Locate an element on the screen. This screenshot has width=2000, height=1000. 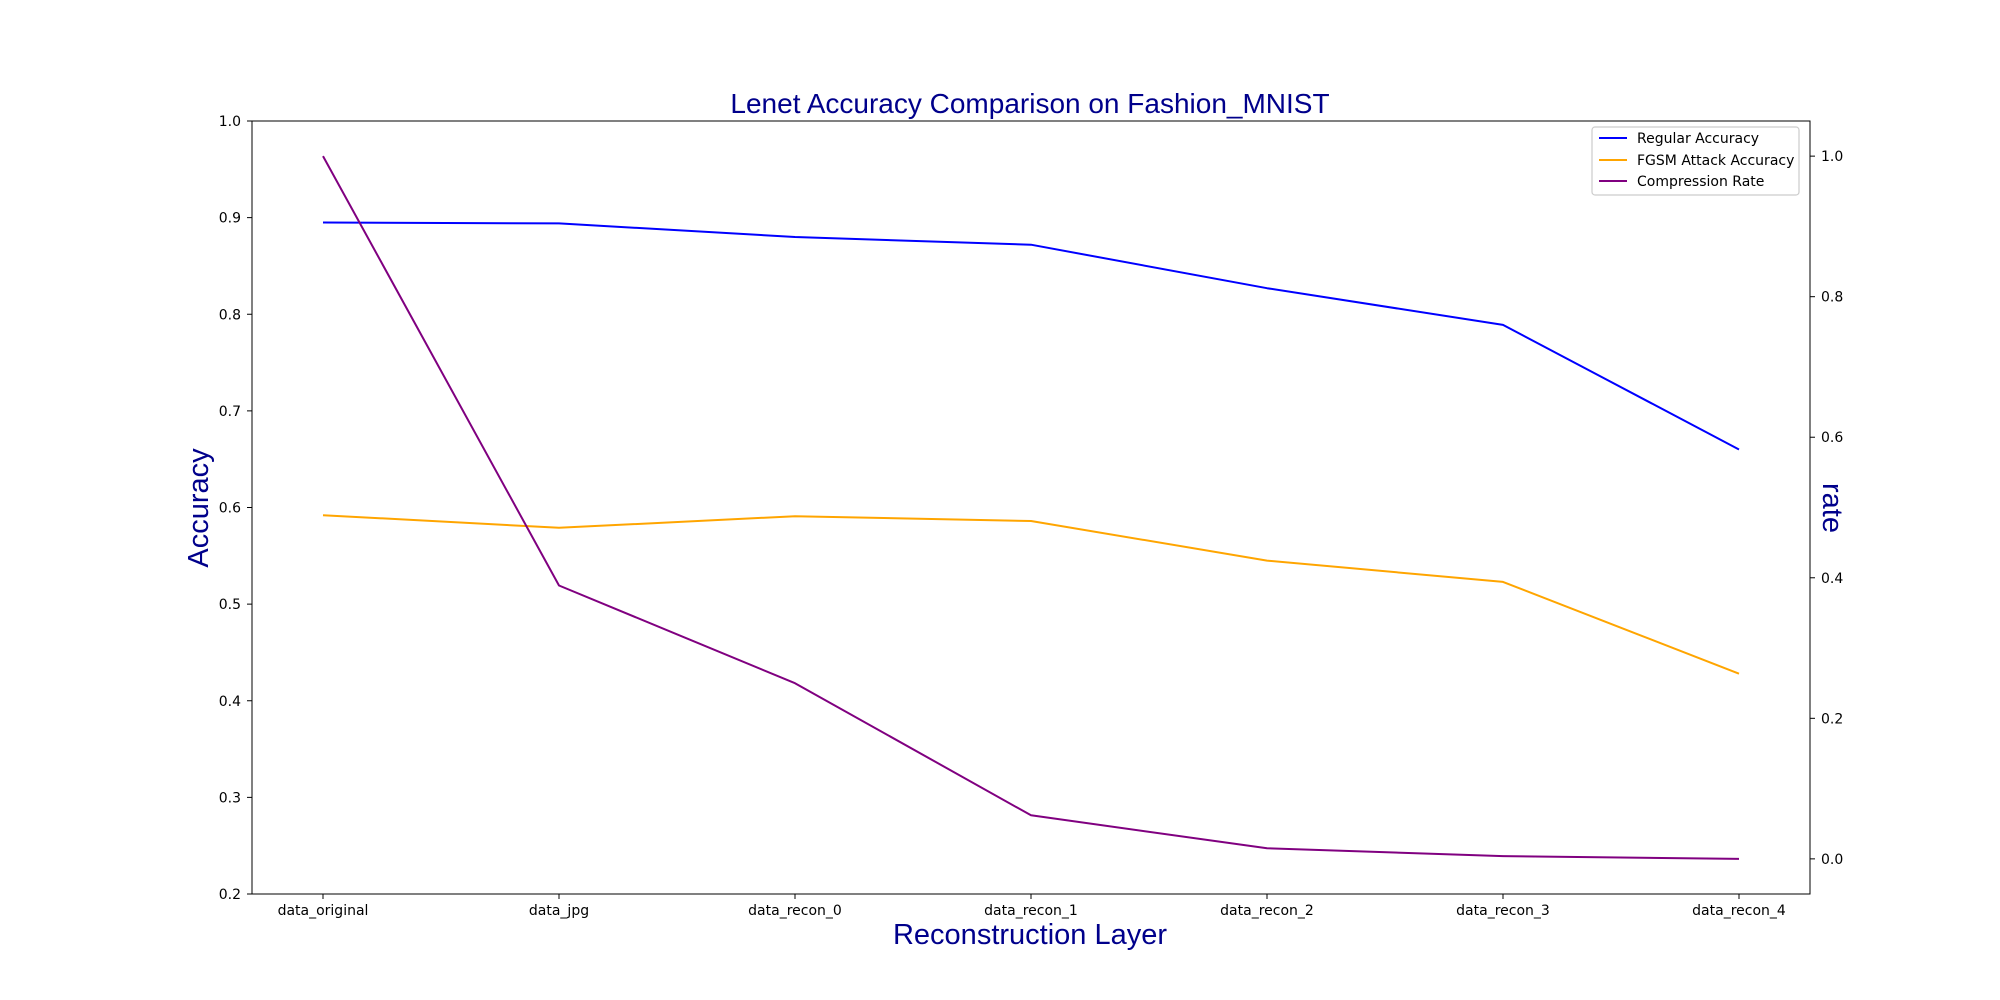
y-tick-label: 0.5 is located at coordinates (230, 605).